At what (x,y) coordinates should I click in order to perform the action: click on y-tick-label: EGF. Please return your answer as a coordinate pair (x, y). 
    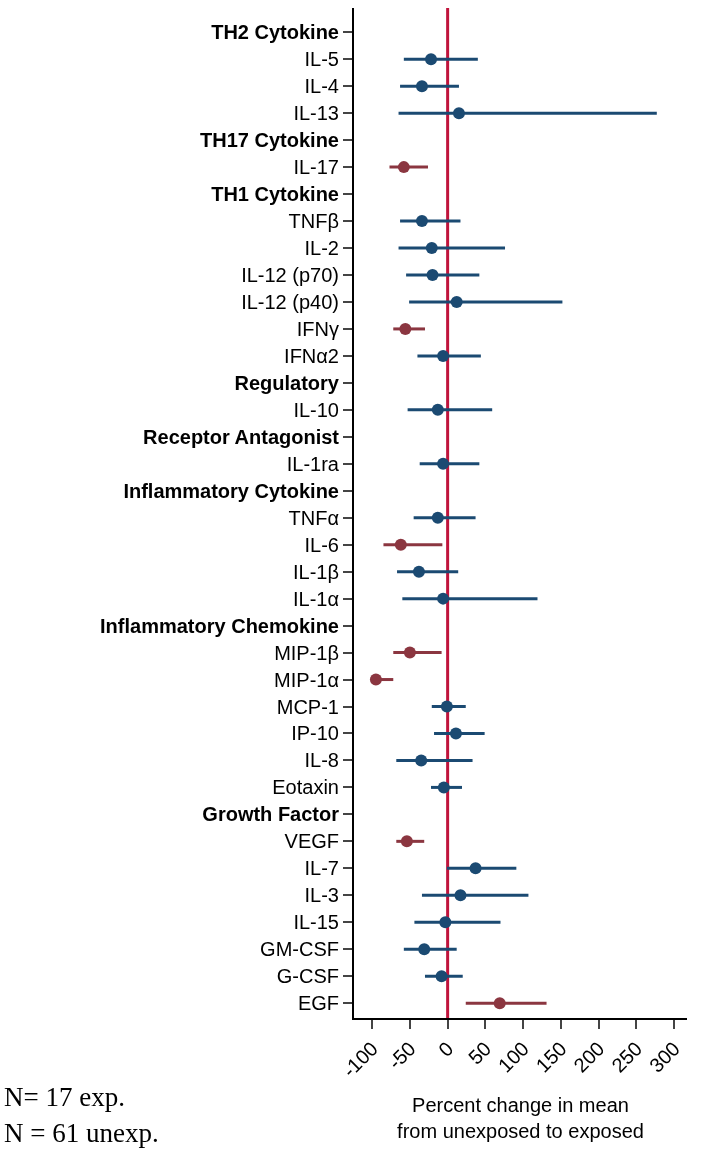
    Looking at the image, I should click on (318, 1003).